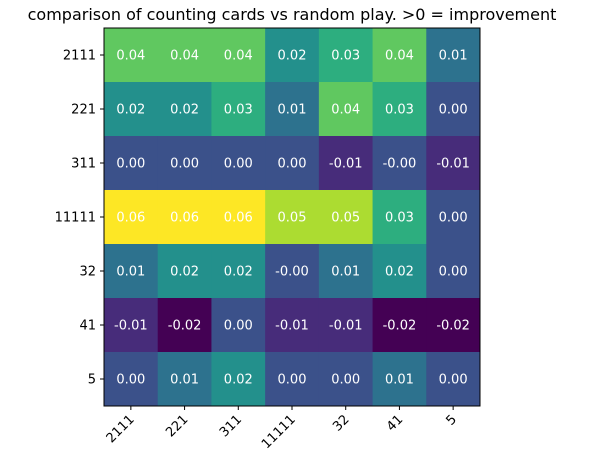 Image resolution: width=606 pixels, height=460 pixels. I want to click on y-tick-label: 221, so click(83, 110).